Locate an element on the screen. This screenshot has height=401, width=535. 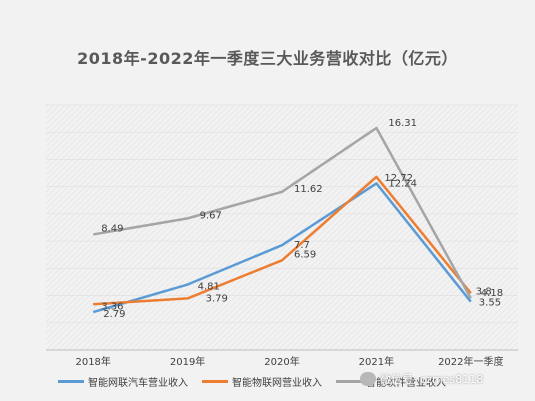
x-tick-label: 2021年 is located at coordinates (376, 361).